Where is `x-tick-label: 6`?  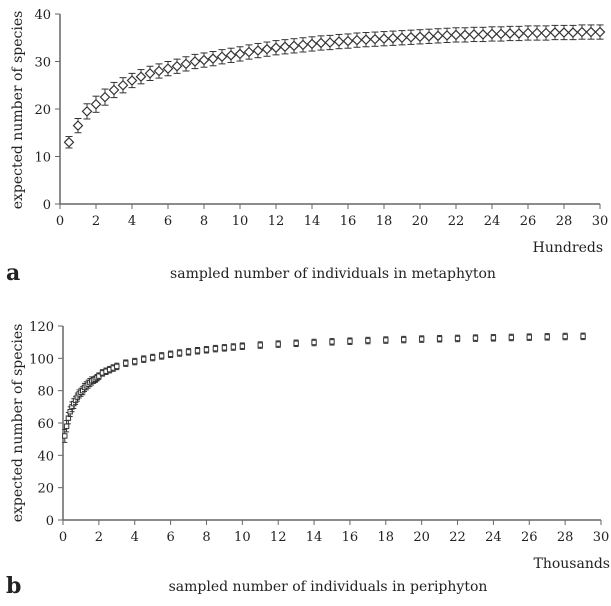
x-tick-label: 6 is located at coordinates (168, 221).